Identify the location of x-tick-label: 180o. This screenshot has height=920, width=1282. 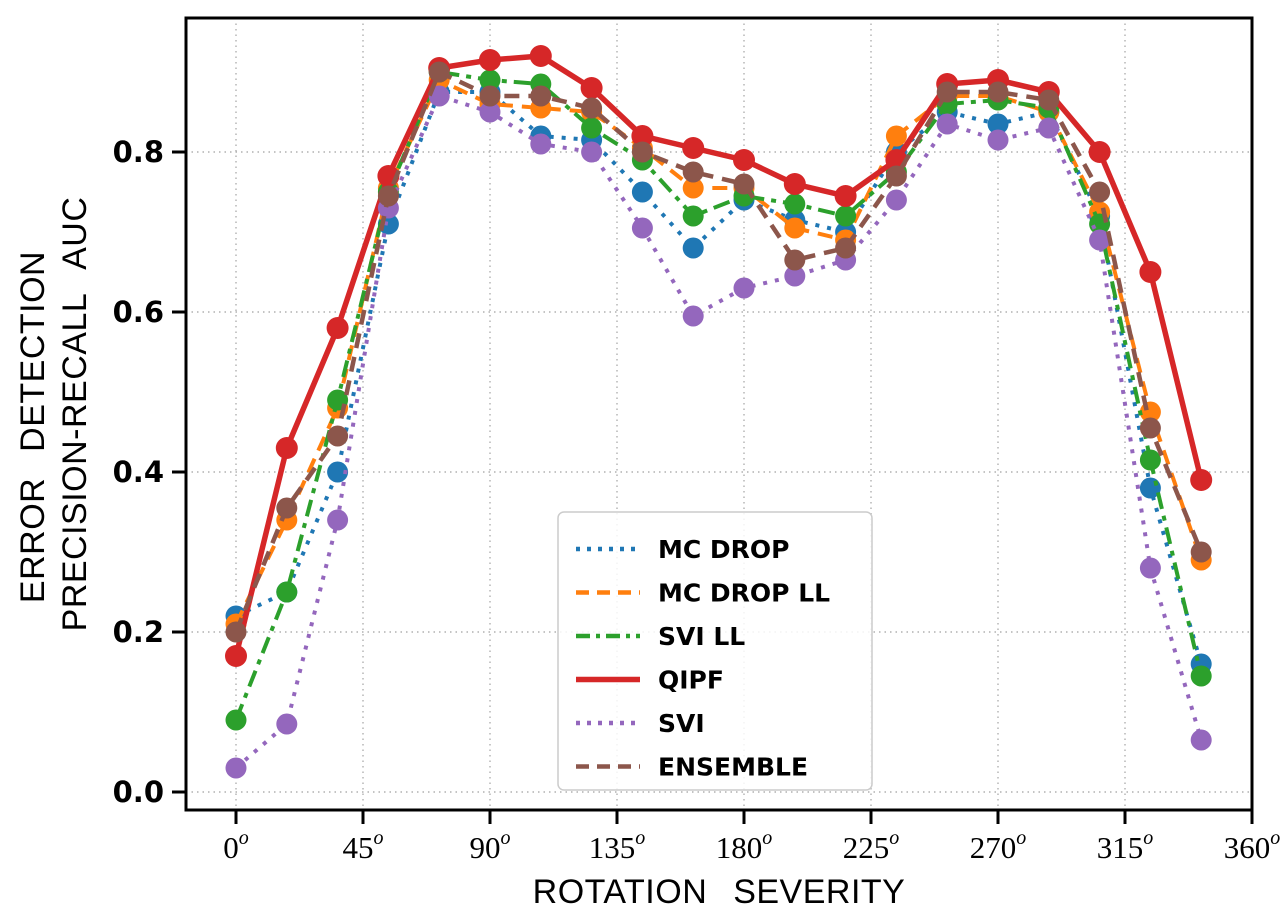
(744, 846).